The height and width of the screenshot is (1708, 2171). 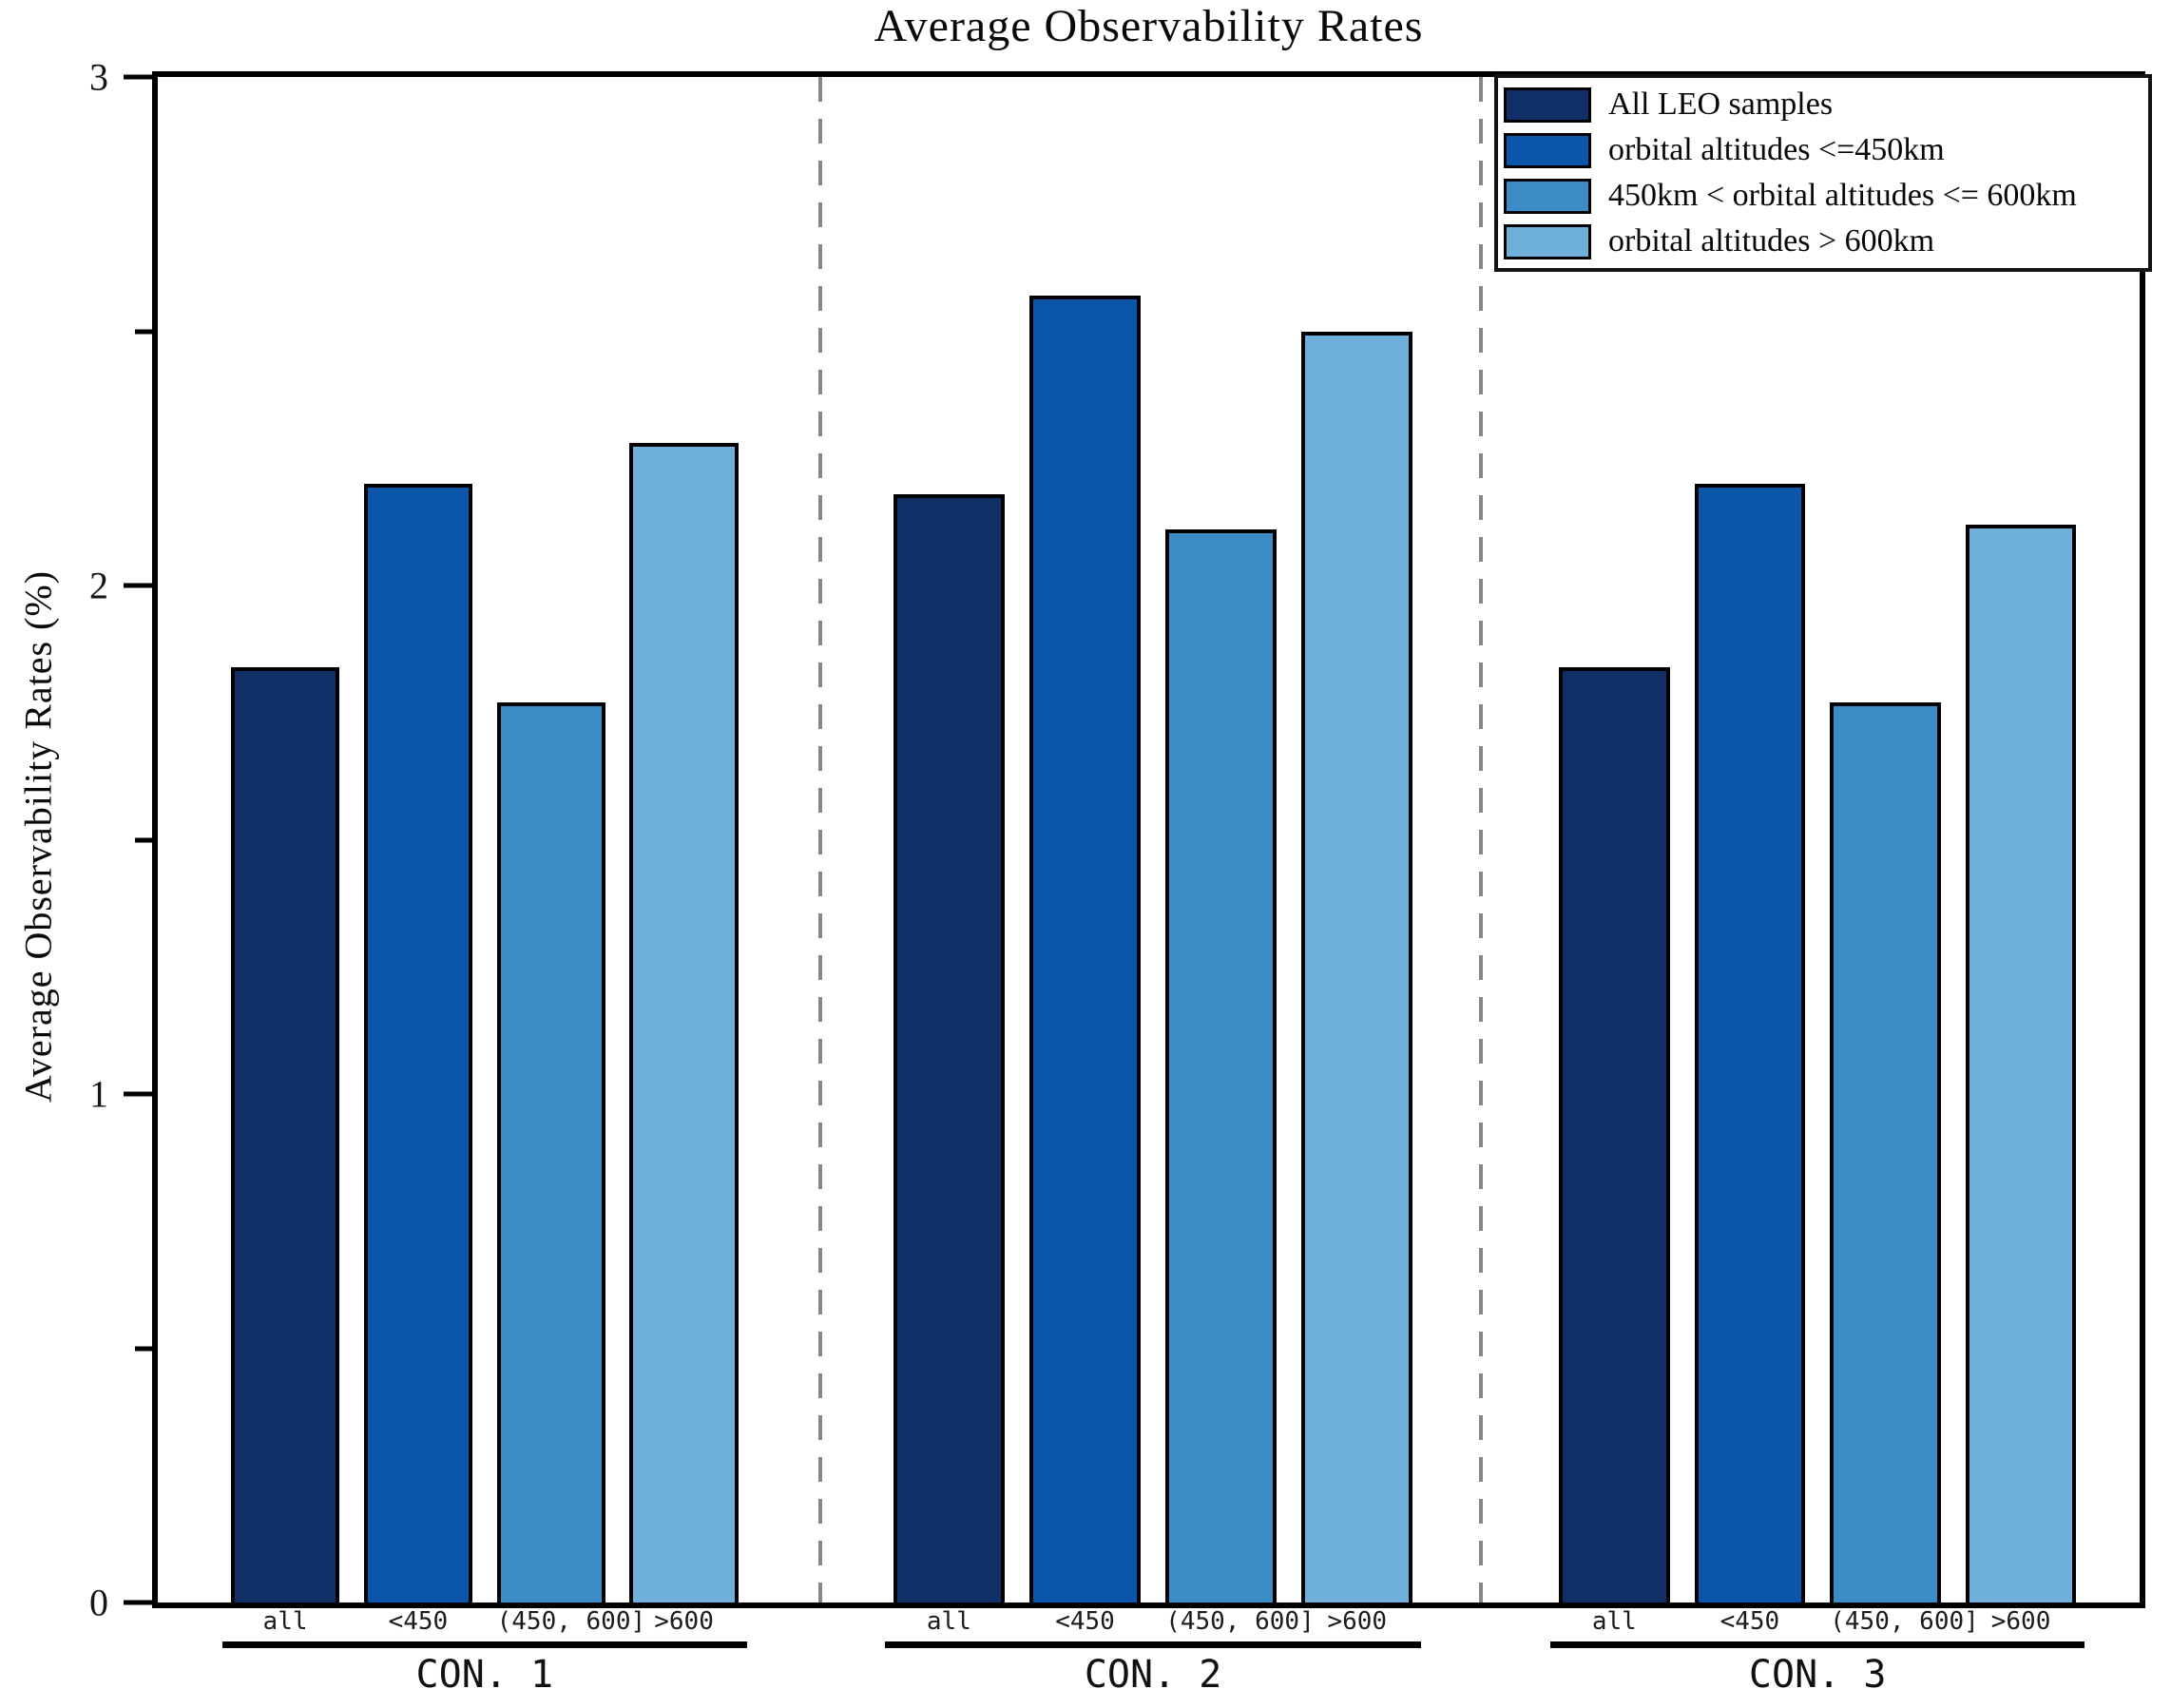 What do you see at coordinates (38, 836) in the screenshot?
I see `y-axis-label: Average Observability Rates (%)` at bounding box center [38, 836].